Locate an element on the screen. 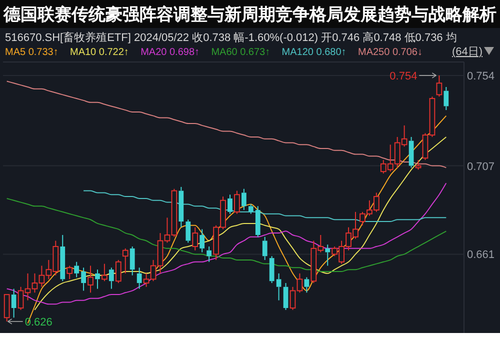  text: MA120 0.680↑ is located at coordinates (314, 52).